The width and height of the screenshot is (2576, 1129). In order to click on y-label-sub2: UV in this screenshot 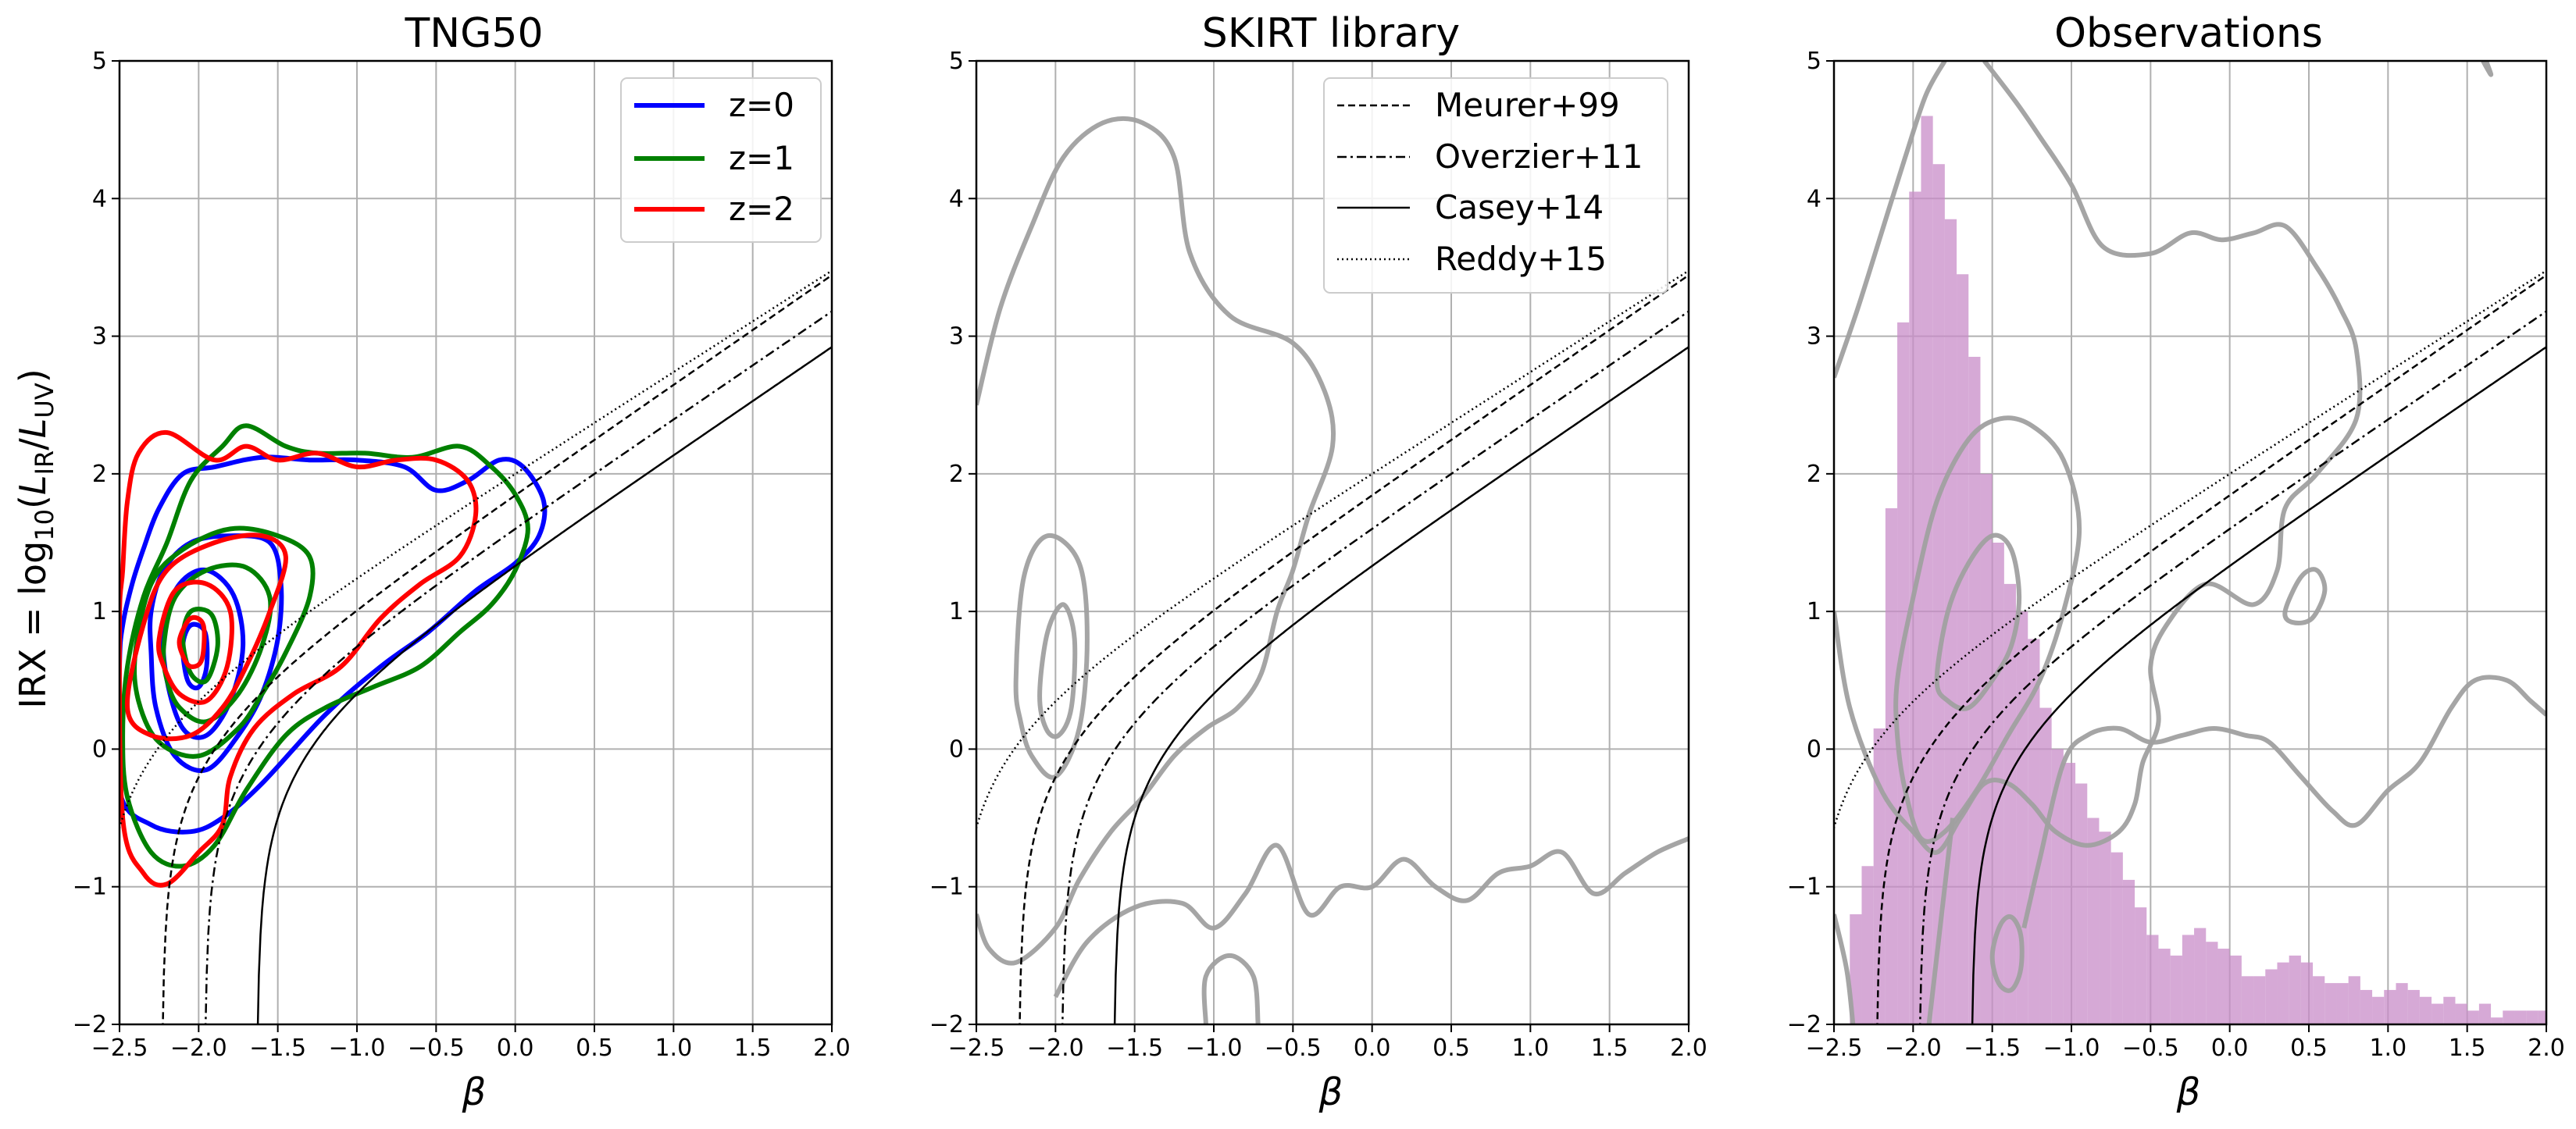, I will do `click(44, 400)`.